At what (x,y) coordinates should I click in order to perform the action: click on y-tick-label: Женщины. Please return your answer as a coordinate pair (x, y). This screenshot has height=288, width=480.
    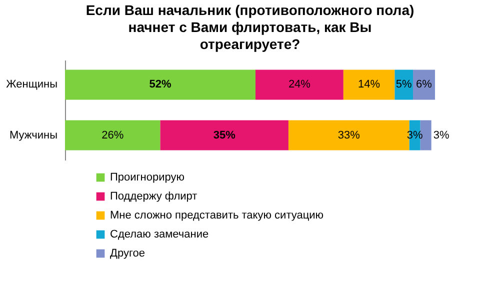
    Looking at the image, I should click on (32, 84).